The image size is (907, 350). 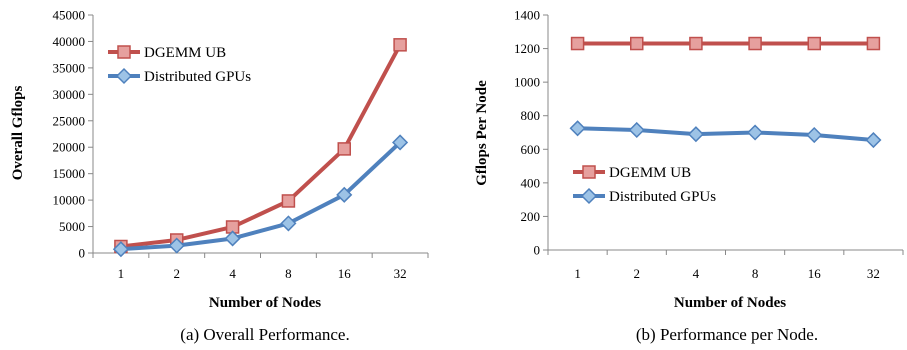 What do you see at coordinates (69, 67) in the screenshot?
I see `y-tick-label: 35000` at bounding box center [69, 67].